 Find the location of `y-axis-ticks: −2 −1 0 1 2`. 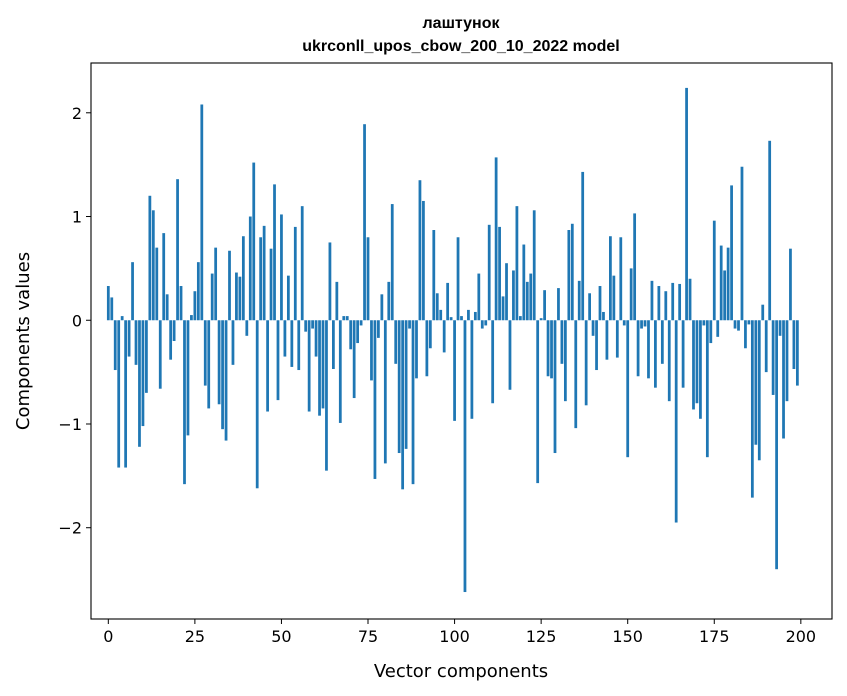

y-axis-ticks: −2 −1 0 1 2 is located at coordinates (74, 321).